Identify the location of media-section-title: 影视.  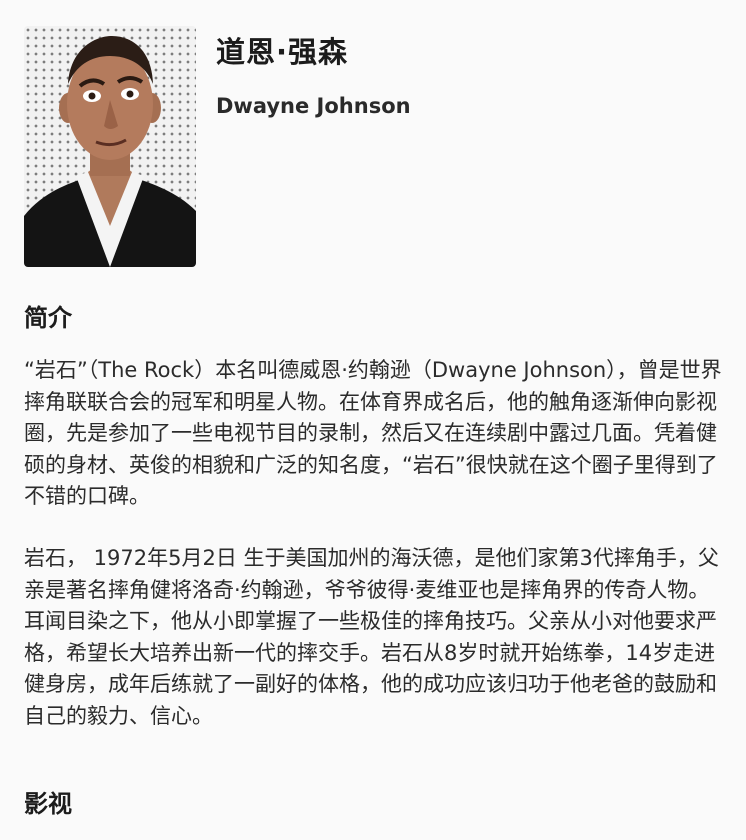
(48, 804).